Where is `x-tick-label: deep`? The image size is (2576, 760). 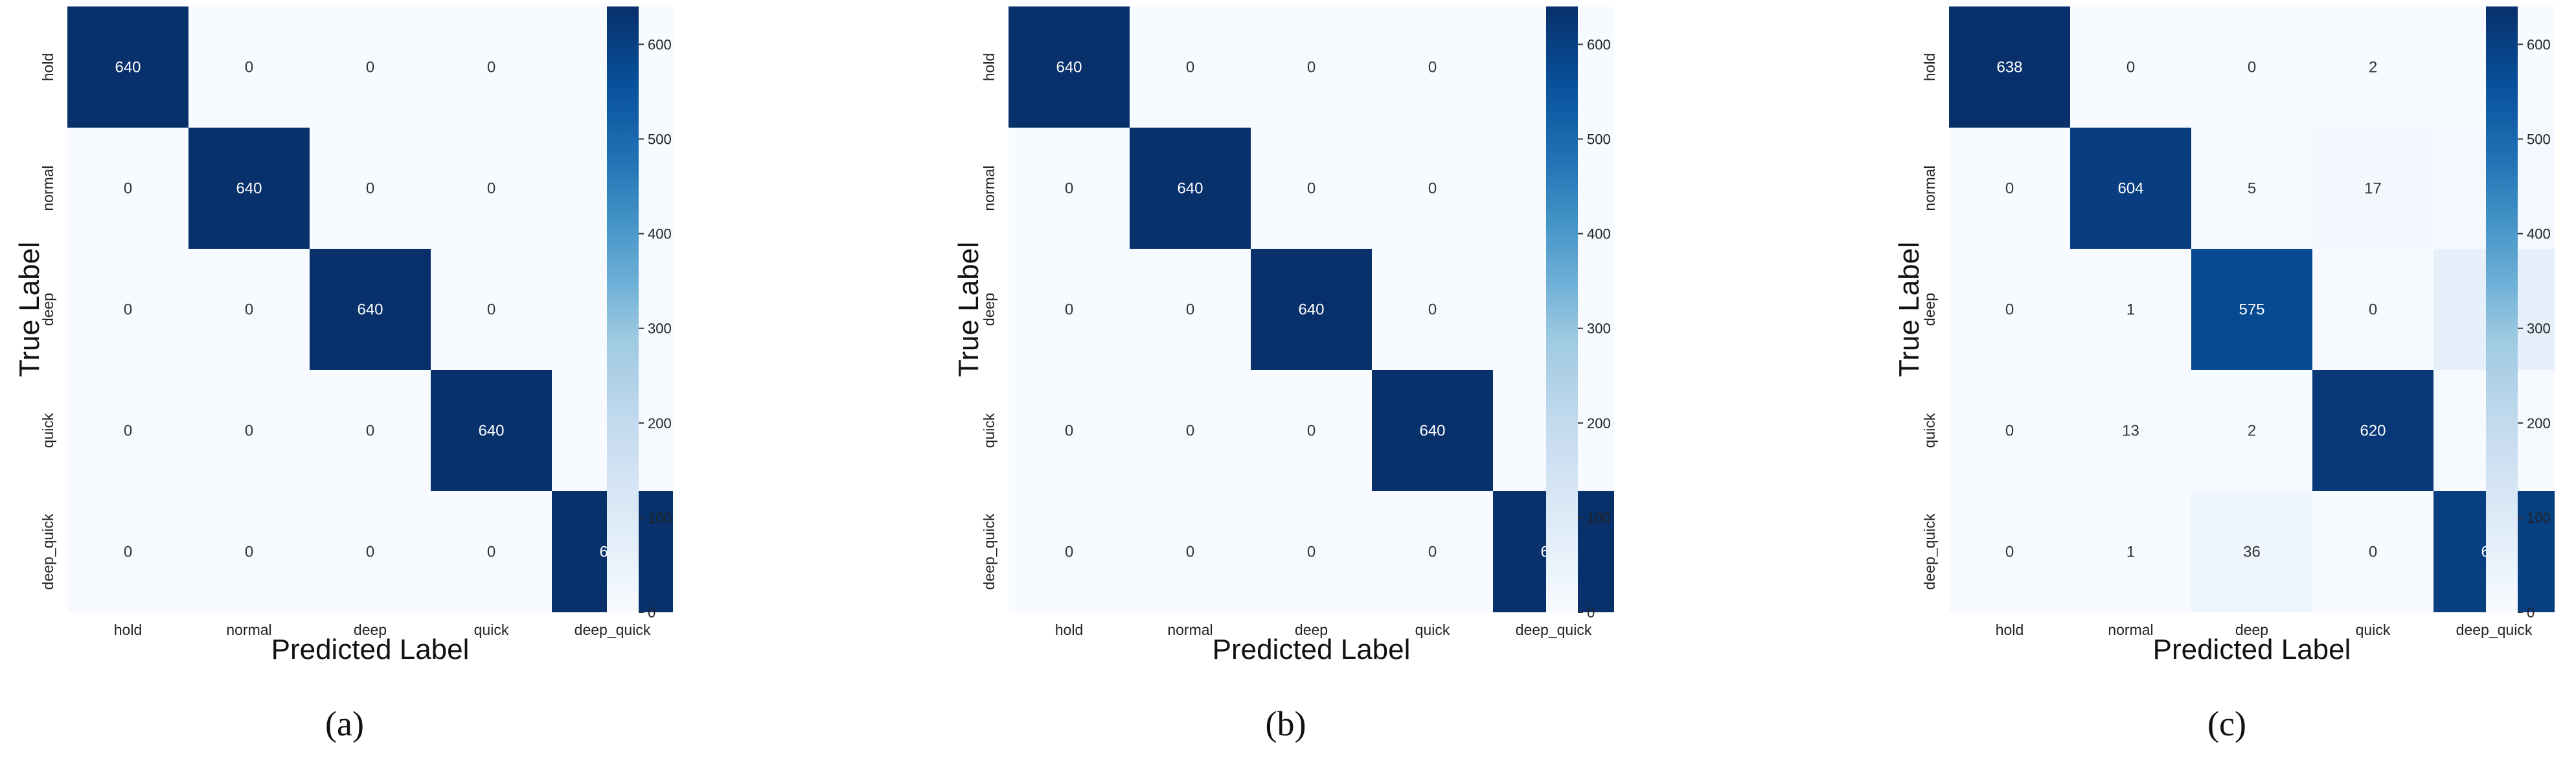
x-tick-label: deep is located at coordinates (2251, 629).